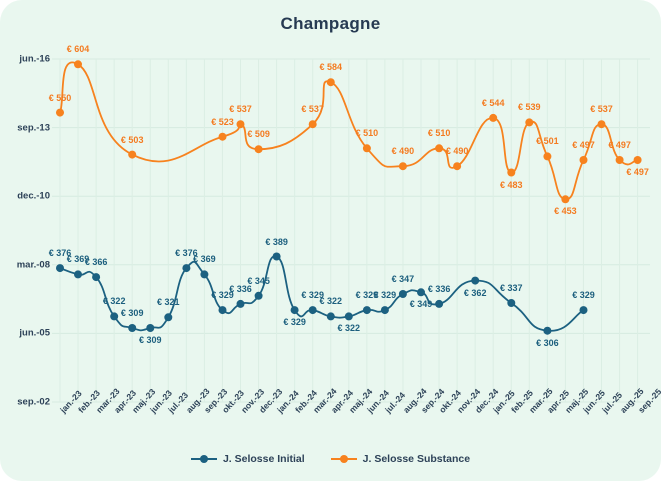 This screenshot has width=661, height=481. I want to click on data-point-label: € 501, so click(547, 141).